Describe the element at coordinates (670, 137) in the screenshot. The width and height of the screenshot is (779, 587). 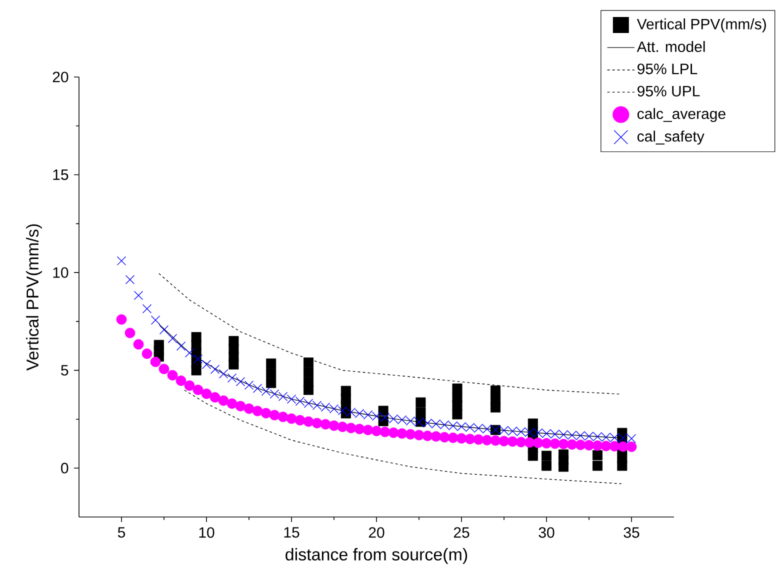
I see `legend-label: cal_safety` at that location.